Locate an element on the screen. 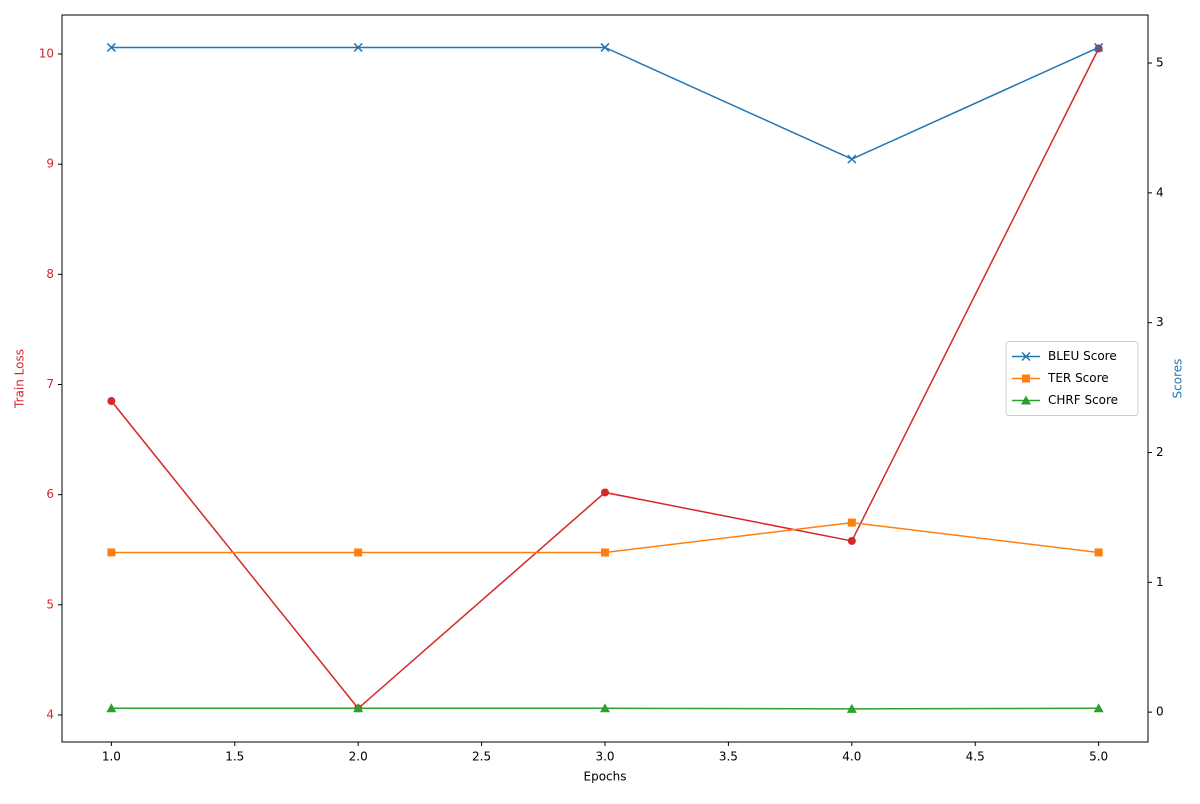 The width and height of the screenshot is (1200, 804). x-tick-label: 1.0 is located at coordinates (111, 757).